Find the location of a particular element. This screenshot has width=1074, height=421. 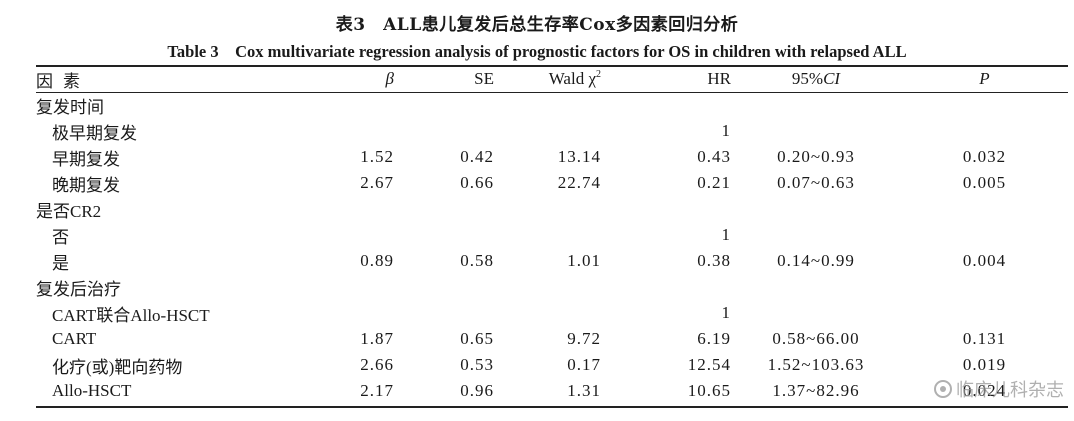

p-value: 0.024 is located at coordinates (984, 390).